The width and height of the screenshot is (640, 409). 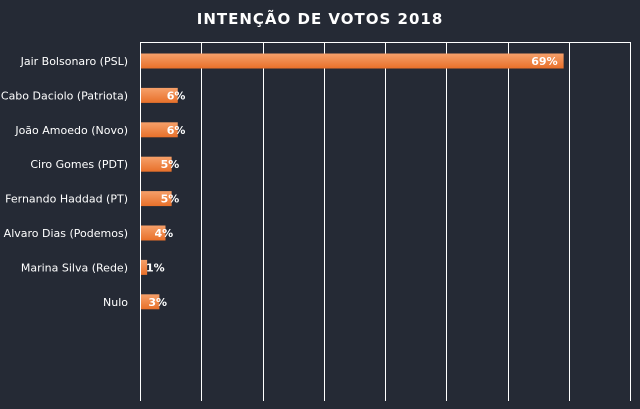 What do you see at coordinates (66, 233) in the screenshot?
I see `category-label: Alvaro Dias (Podemos)` at bounding box center [66, 233].